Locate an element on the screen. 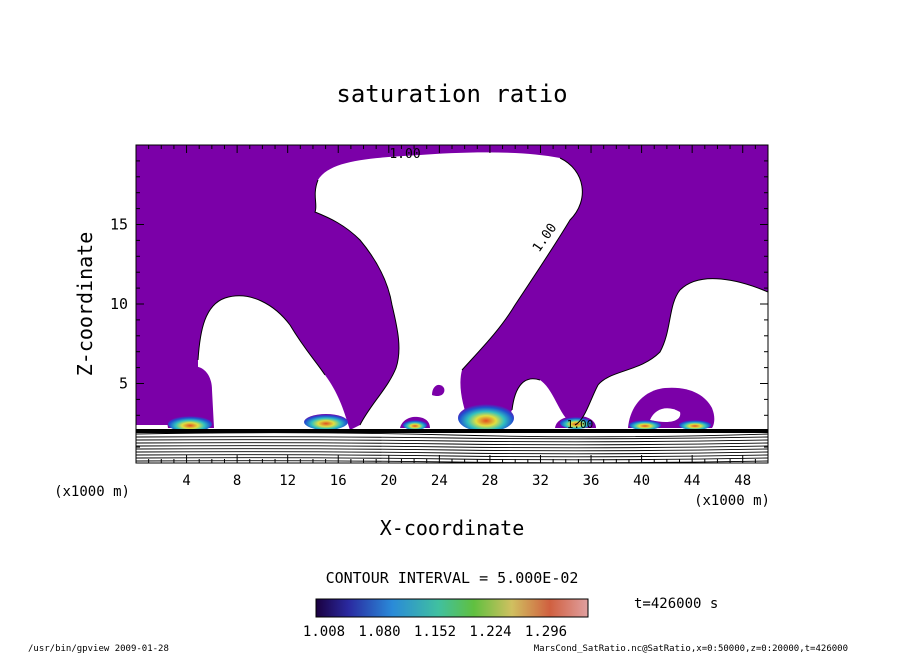 This screenshot has height=654, width=904. right-cloud-hole is located at coordinates (665, 415).